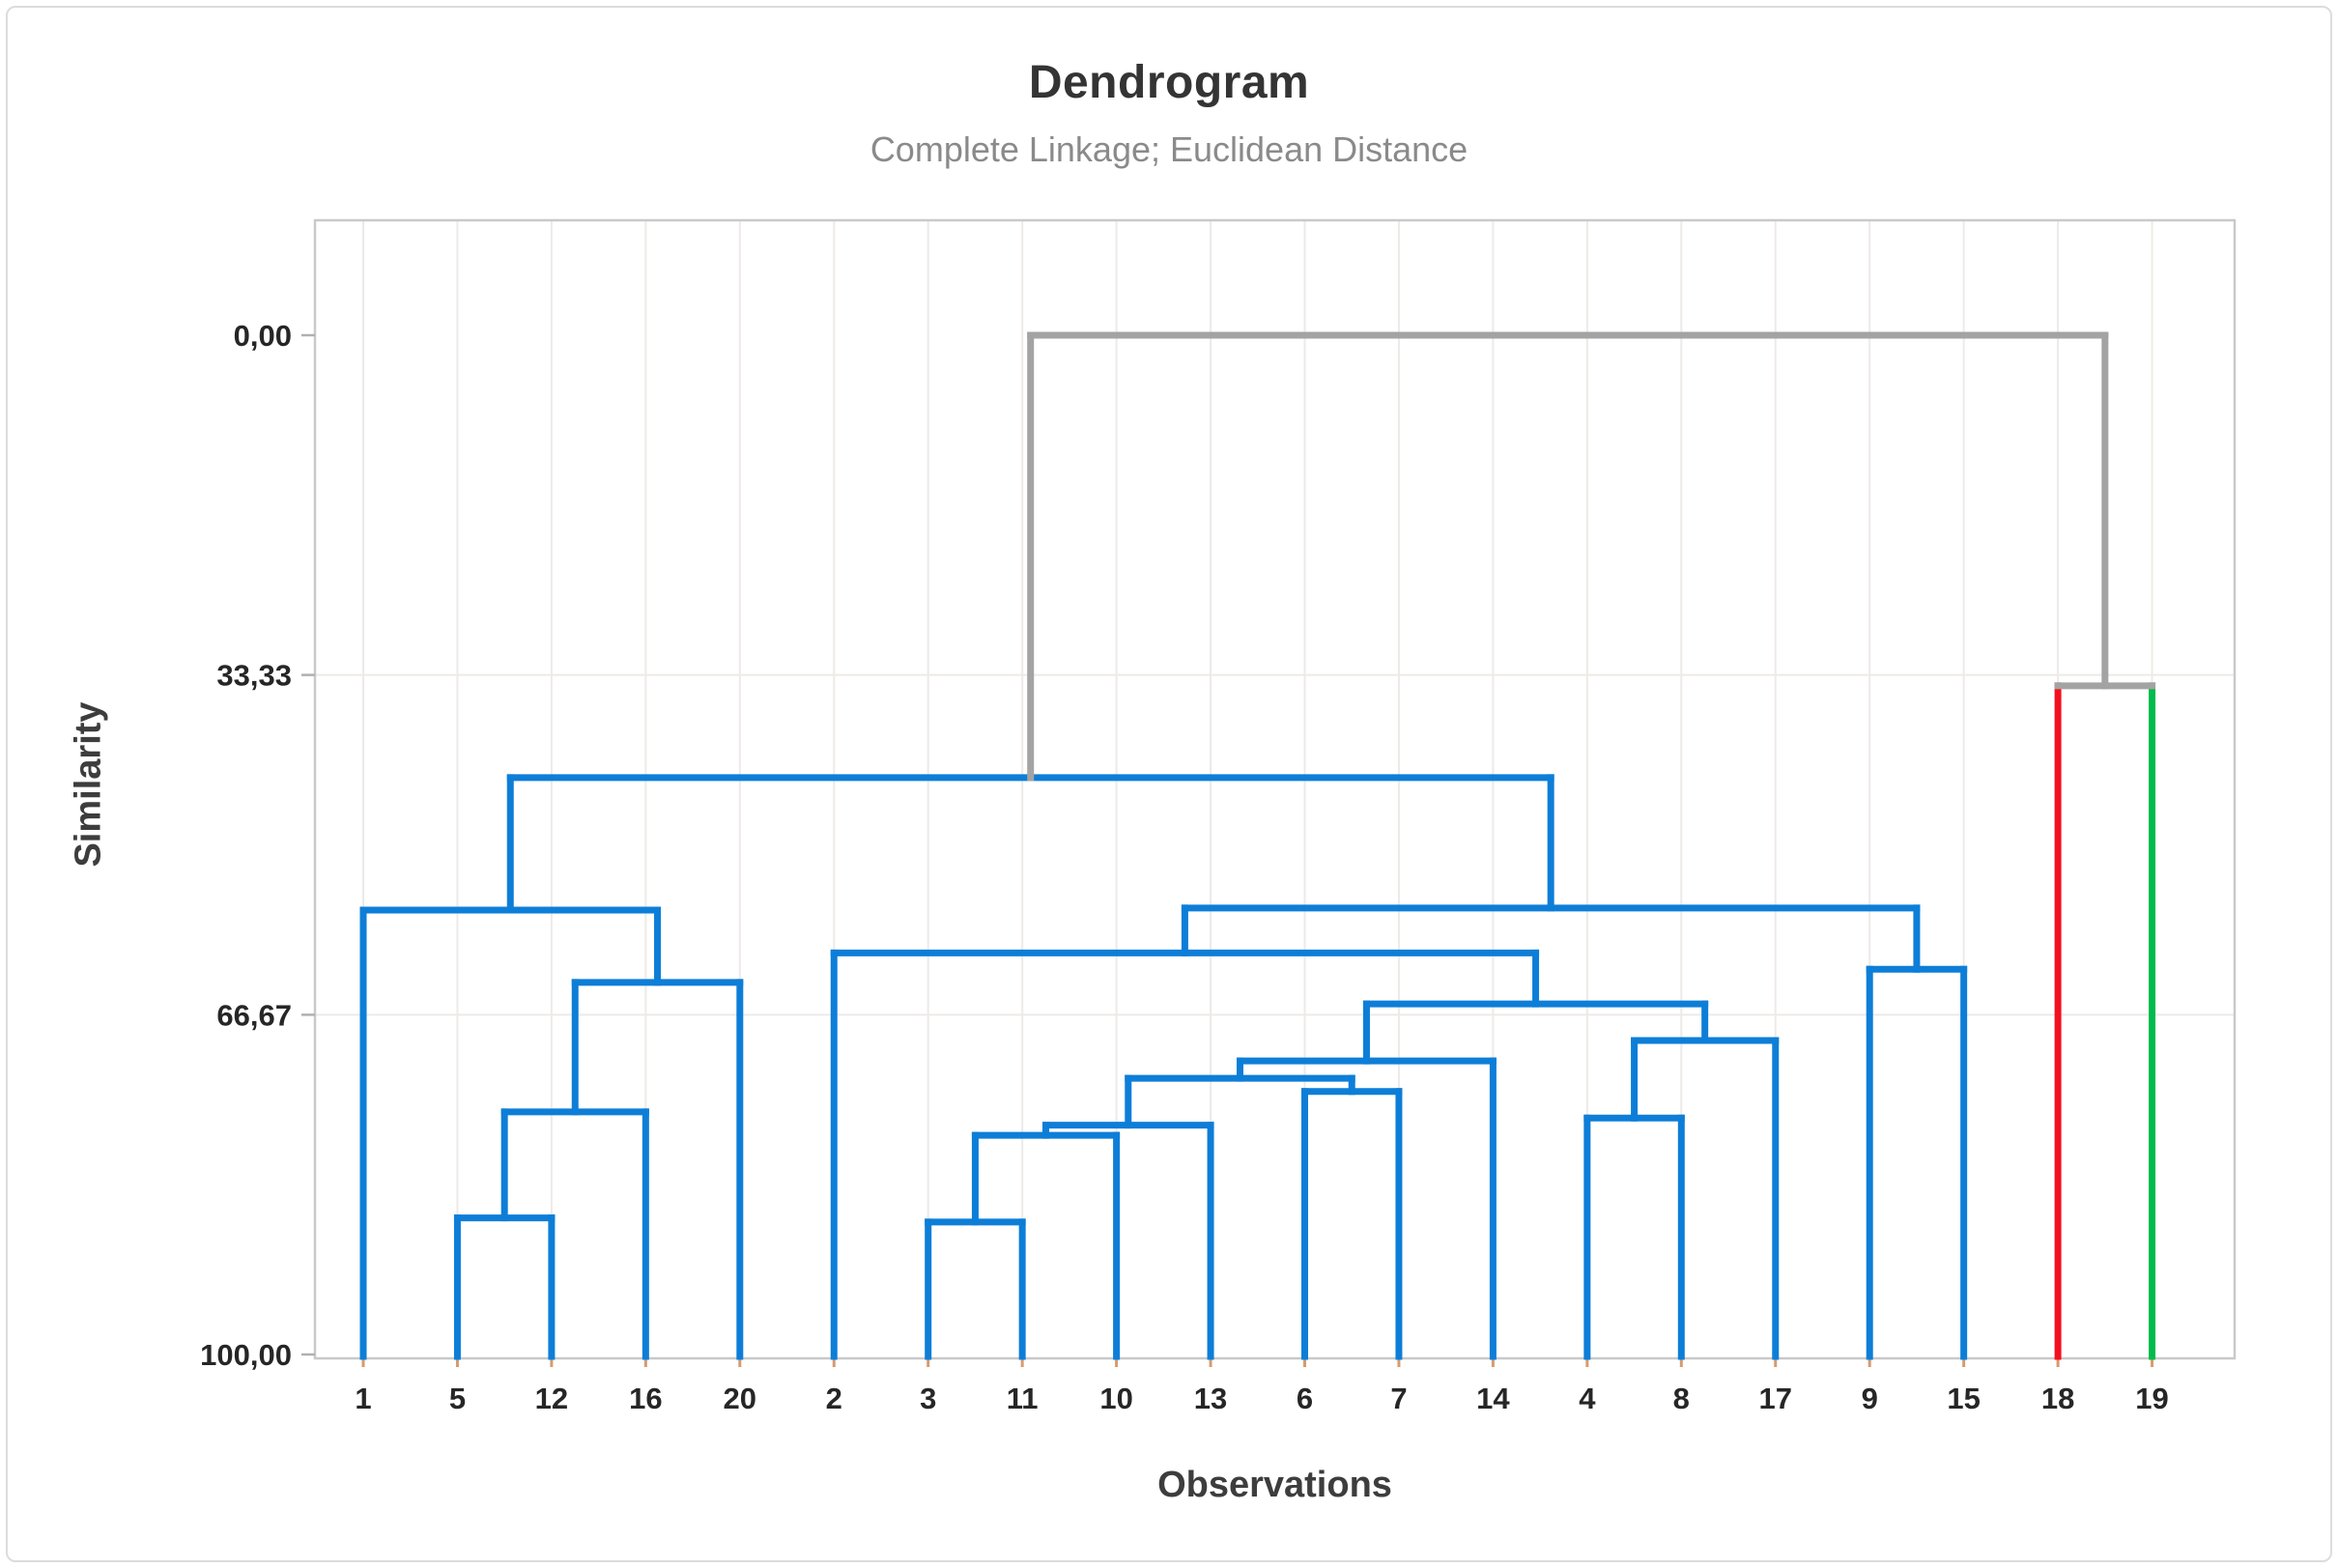  Describe the element at coordinates (1169, 149) in the screenshot. I see `chart-subtitle: Complete Linkage; Euclidean Distance` at that location.